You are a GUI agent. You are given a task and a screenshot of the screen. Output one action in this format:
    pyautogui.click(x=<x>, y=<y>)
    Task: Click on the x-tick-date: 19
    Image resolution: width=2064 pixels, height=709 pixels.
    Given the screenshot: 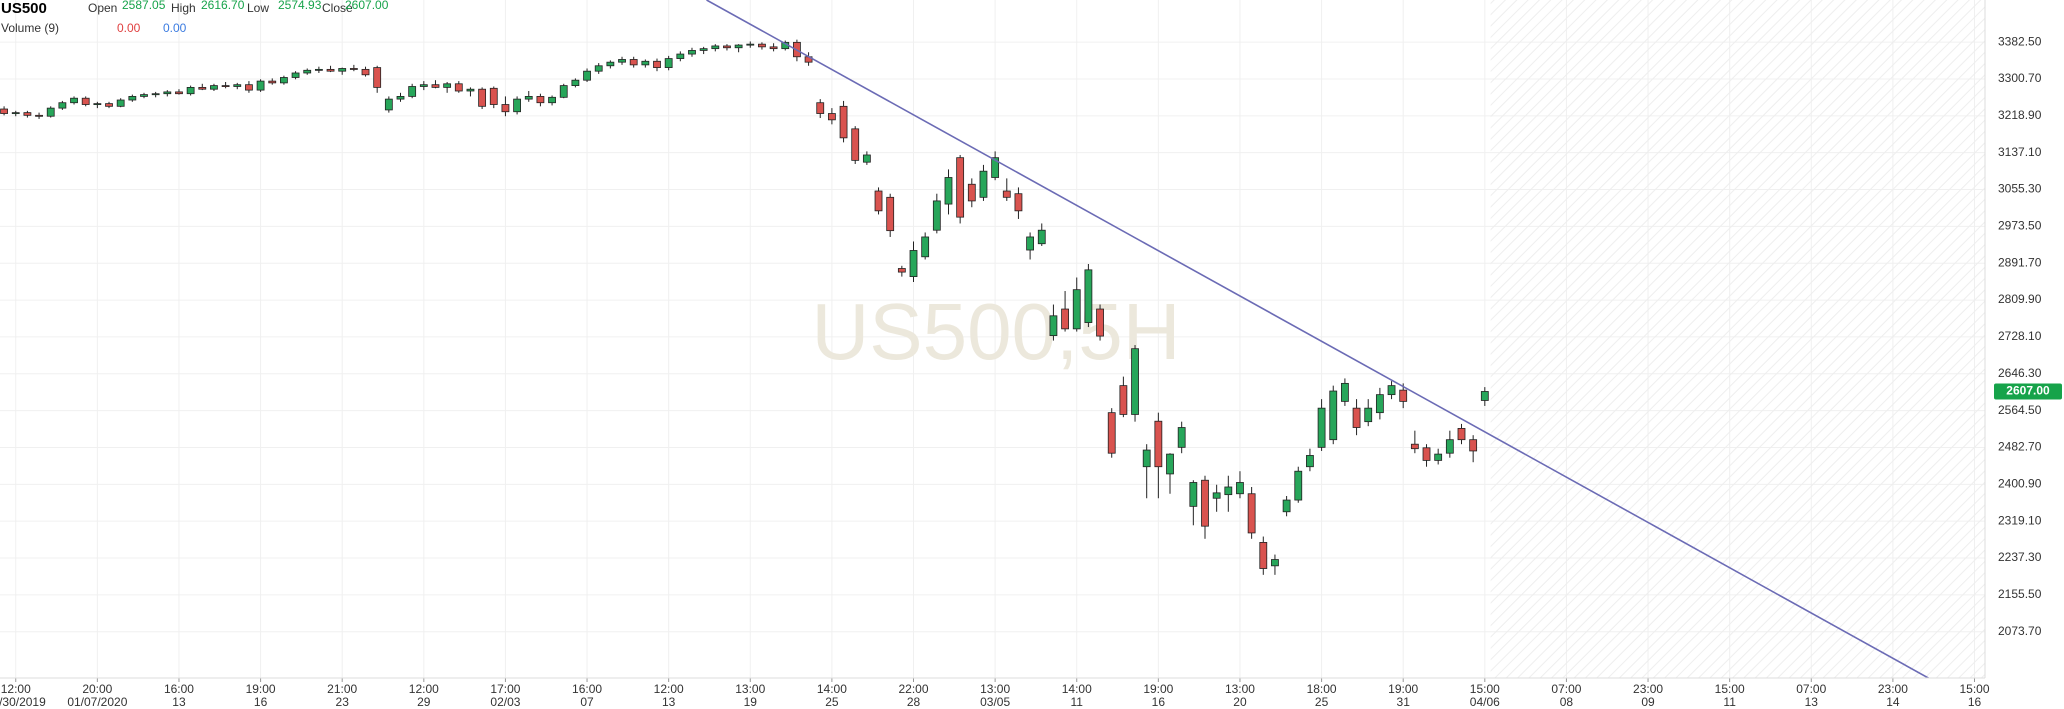 What is the action you would take?
    pyautogui.click(x=751, y=702)
    